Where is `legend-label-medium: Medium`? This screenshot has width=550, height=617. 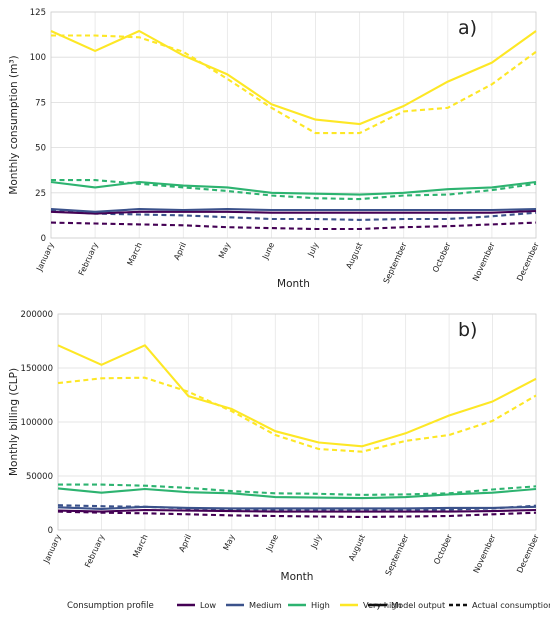
legend-label-medium: Medium is located at coordinates (265, 605).